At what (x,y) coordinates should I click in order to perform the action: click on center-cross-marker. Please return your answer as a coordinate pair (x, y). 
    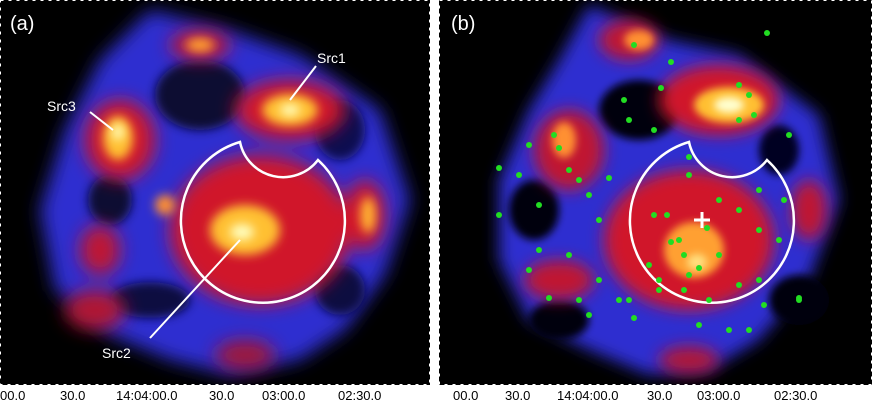
    Looking at the image, I should click on (702, 220).